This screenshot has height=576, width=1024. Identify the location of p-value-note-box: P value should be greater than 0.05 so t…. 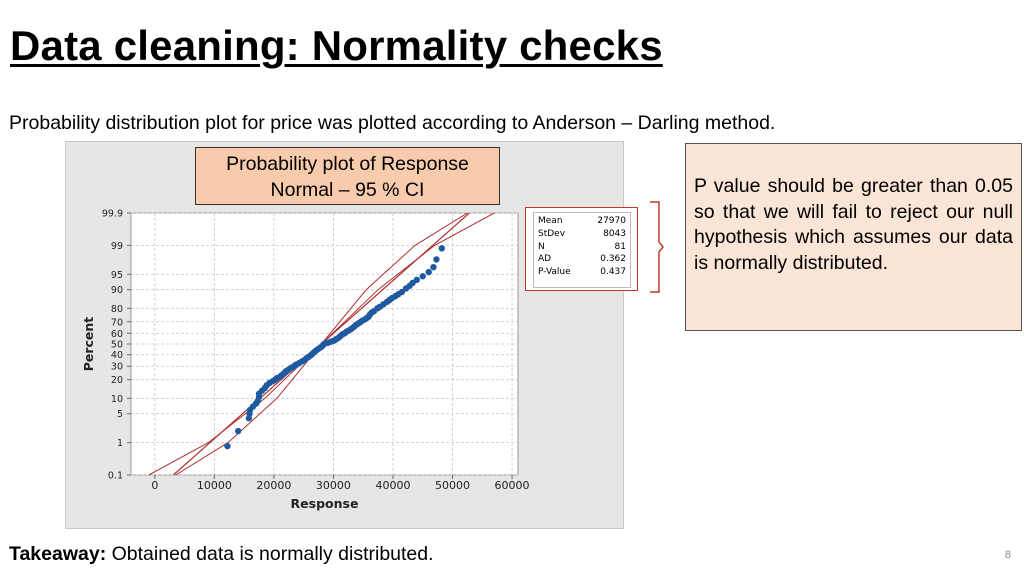
(853, 237).